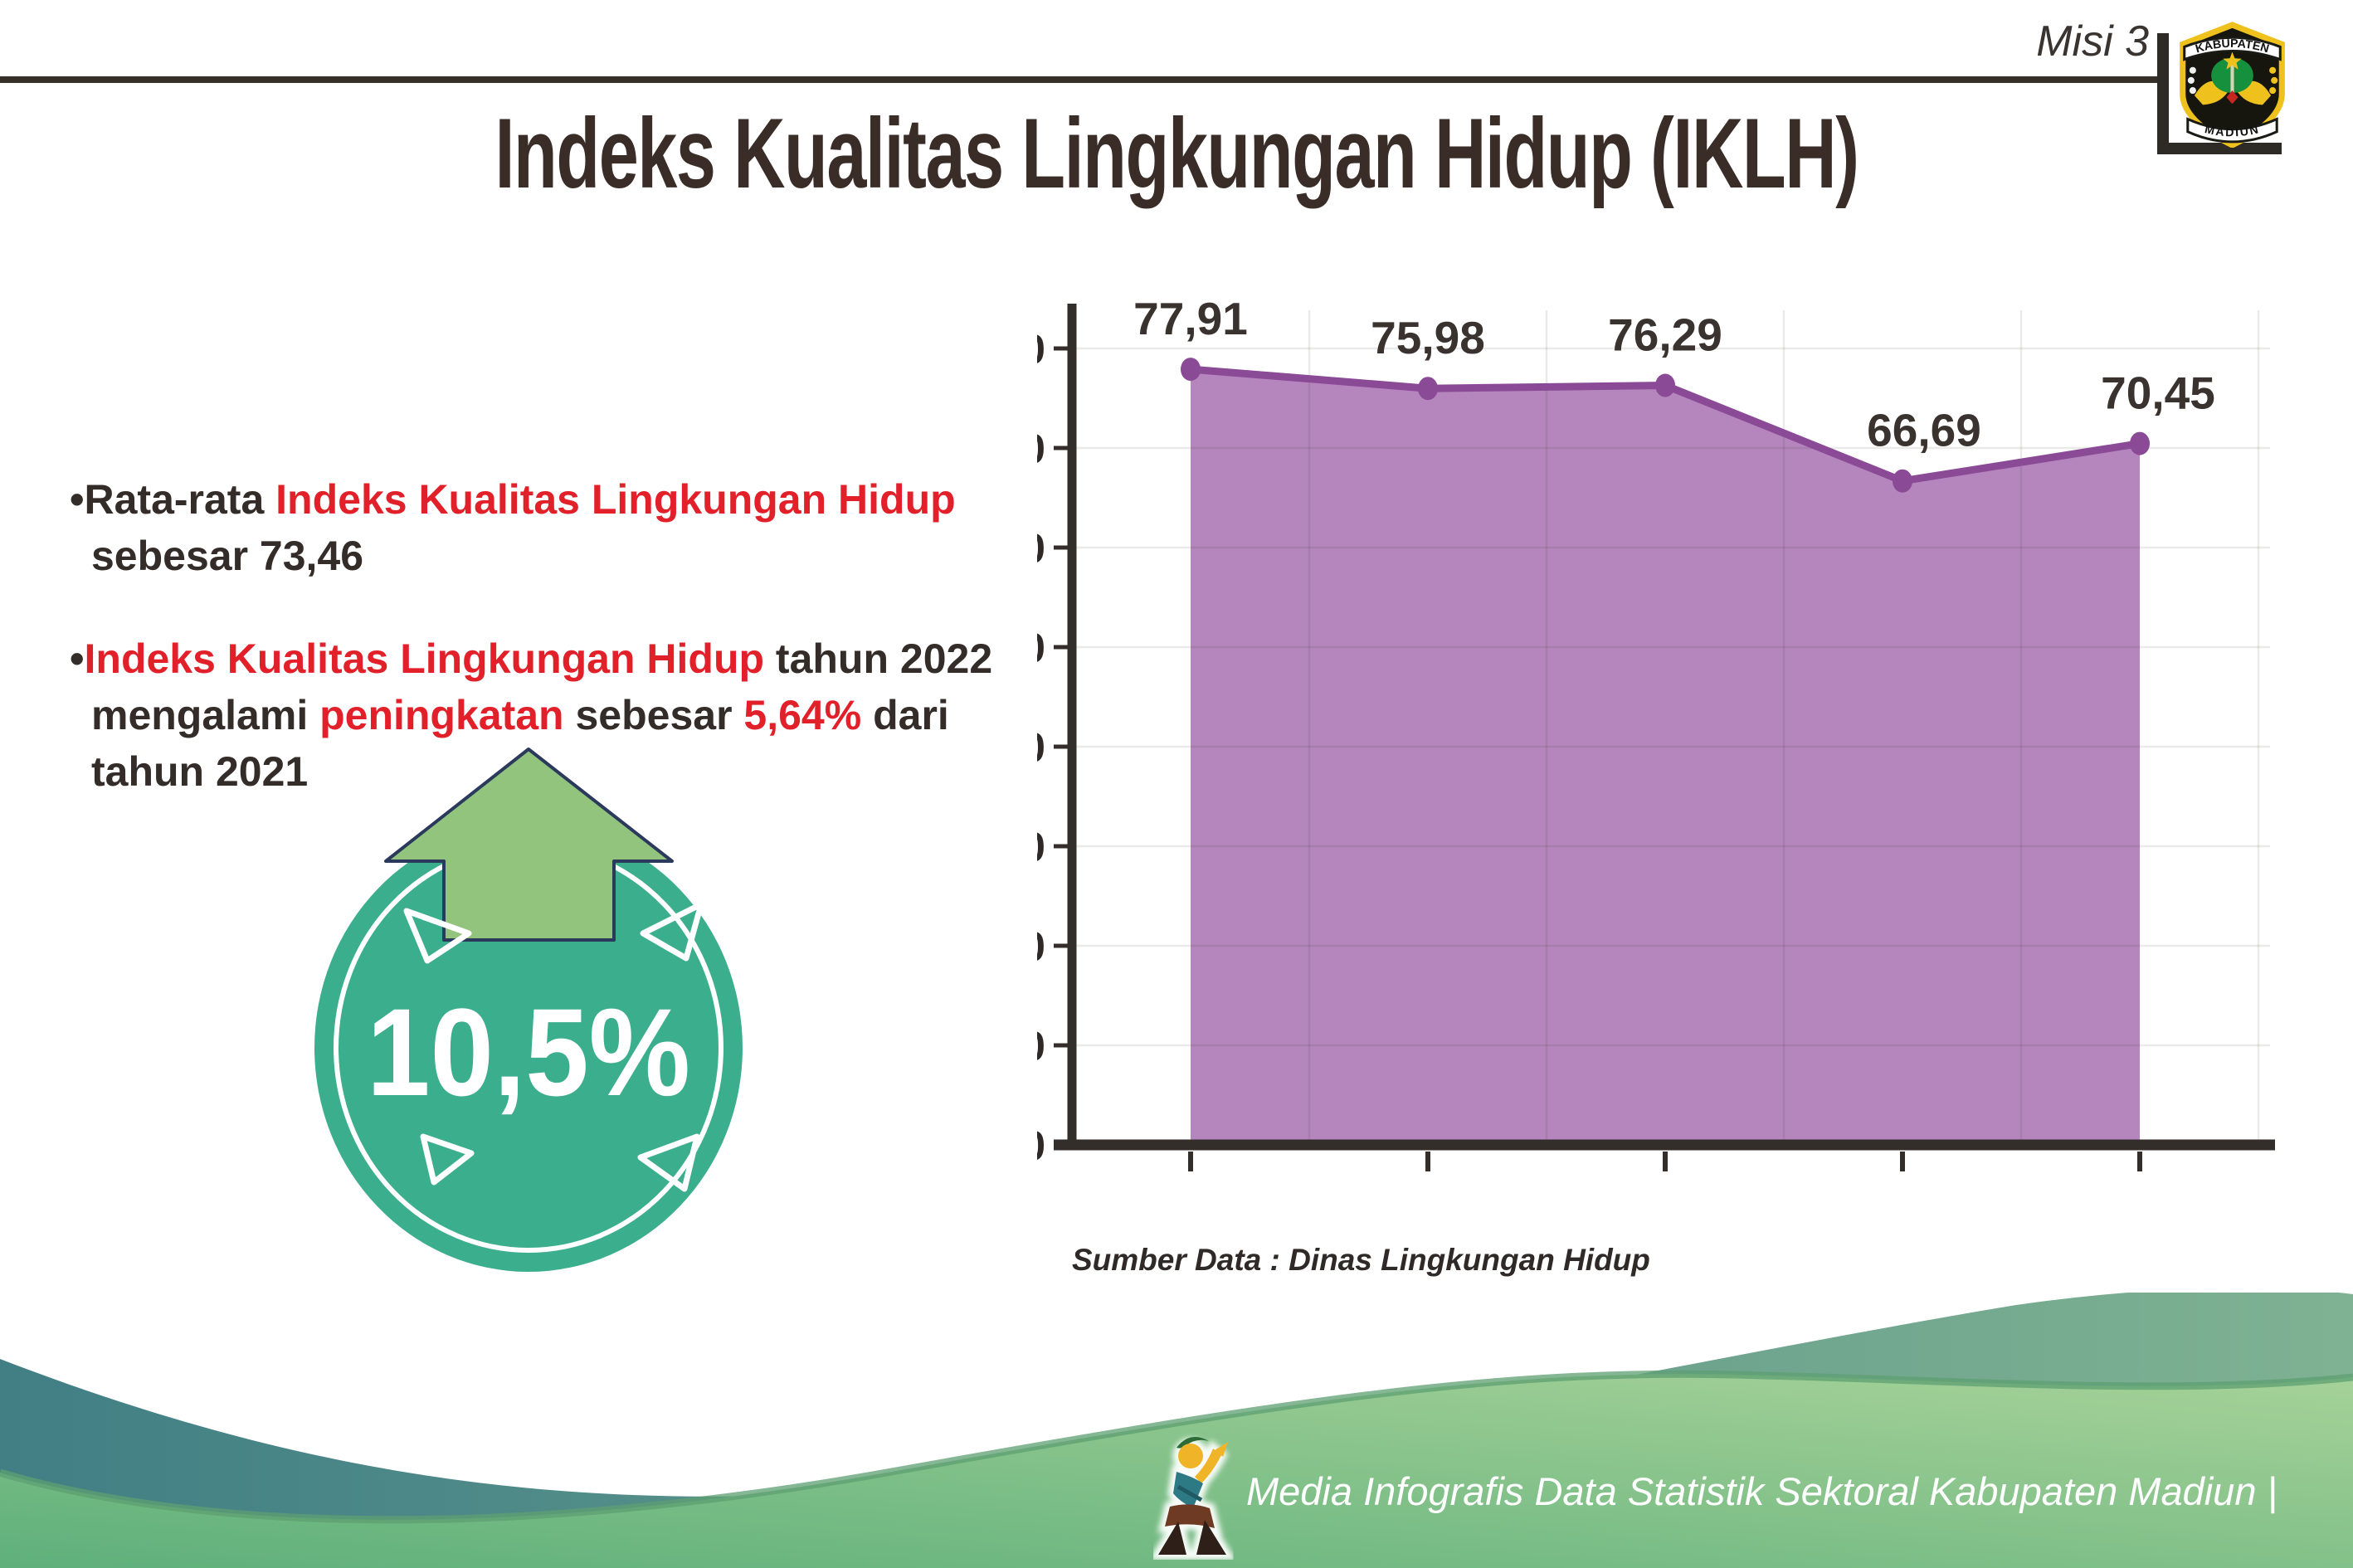  Describe the element at coordinates (528, 1052) in the screenshot. I see `badge-value: 10,5%` at that location.